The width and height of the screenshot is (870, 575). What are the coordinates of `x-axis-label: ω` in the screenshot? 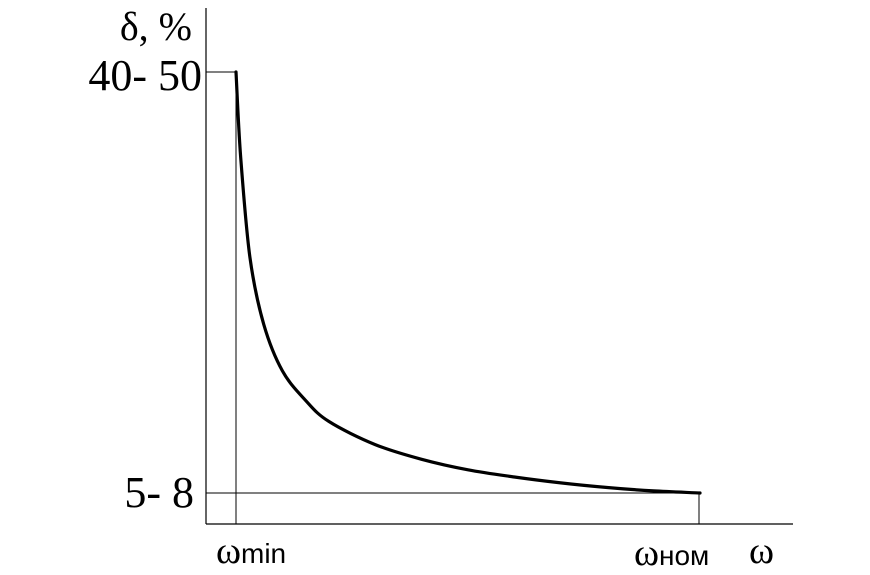 It's located at (761, 551).